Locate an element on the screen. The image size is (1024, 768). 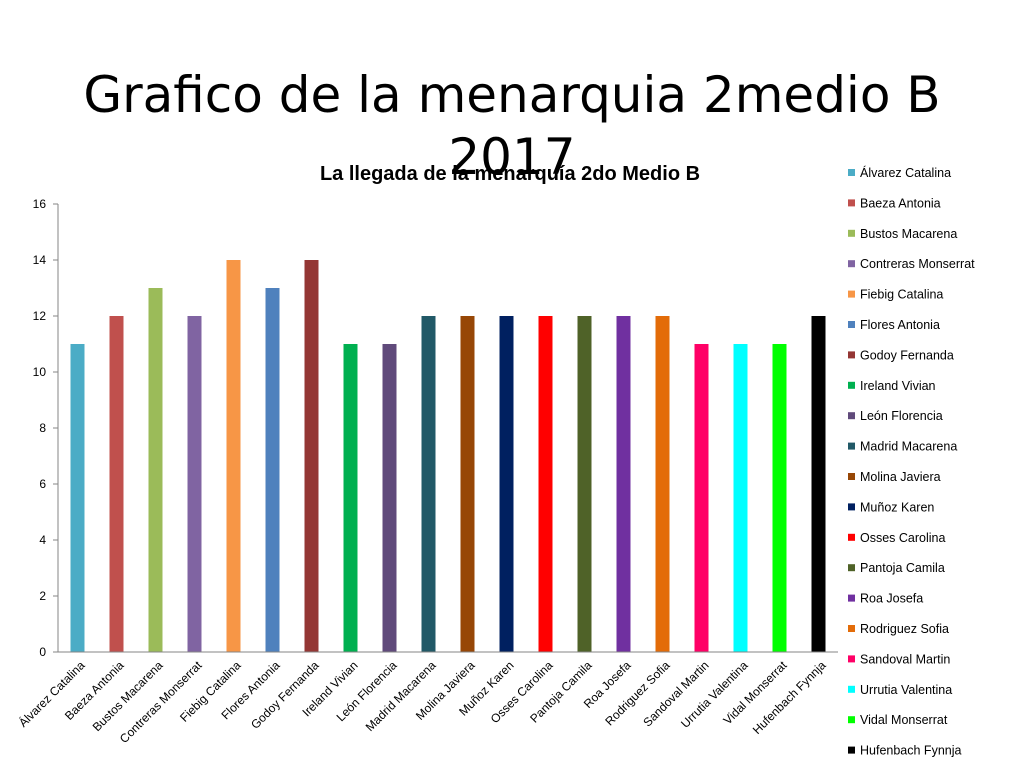
legend-item: Molina Javiera is located at coordinates (894, 477).